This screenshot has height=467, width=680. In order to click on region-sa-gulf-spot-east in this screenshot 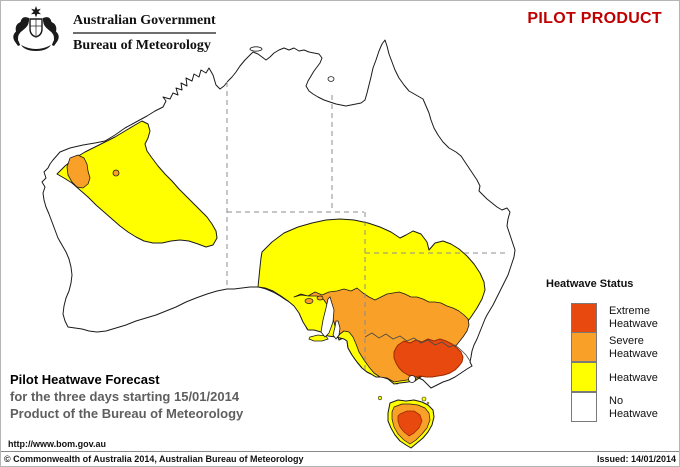, I will do `click(320, 298)`.